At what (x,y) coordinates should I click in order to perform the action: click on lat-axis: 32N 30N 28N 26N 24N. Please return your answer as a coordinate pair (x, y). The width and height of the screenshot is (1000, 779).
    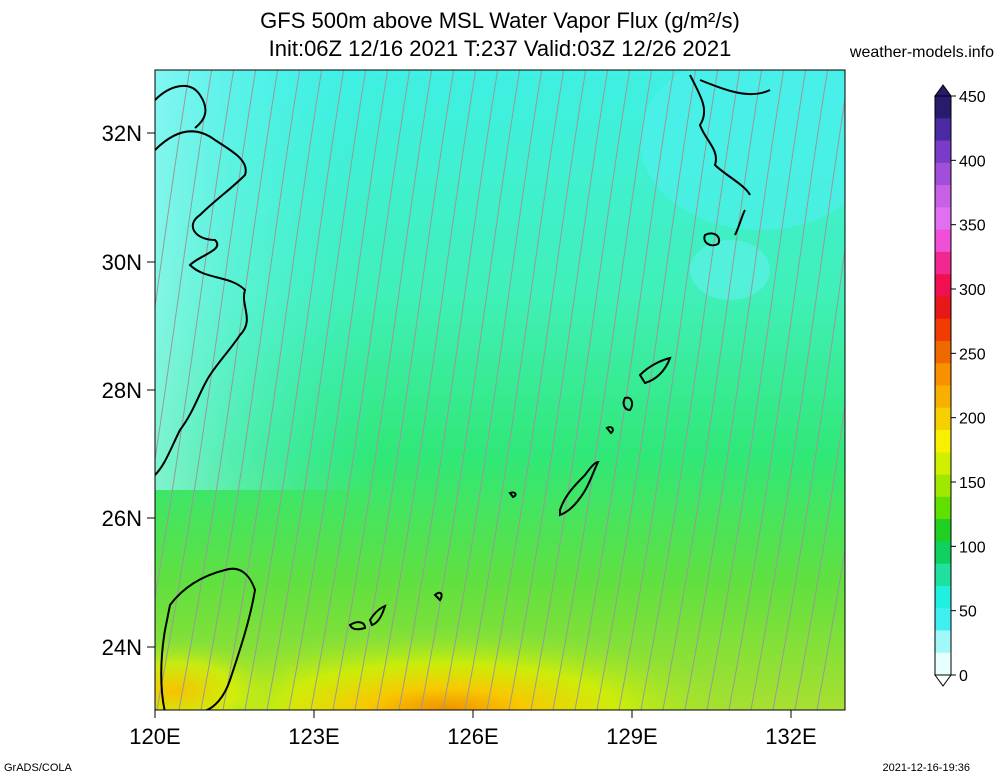
    Looking at the image, I should click on (128, 390).